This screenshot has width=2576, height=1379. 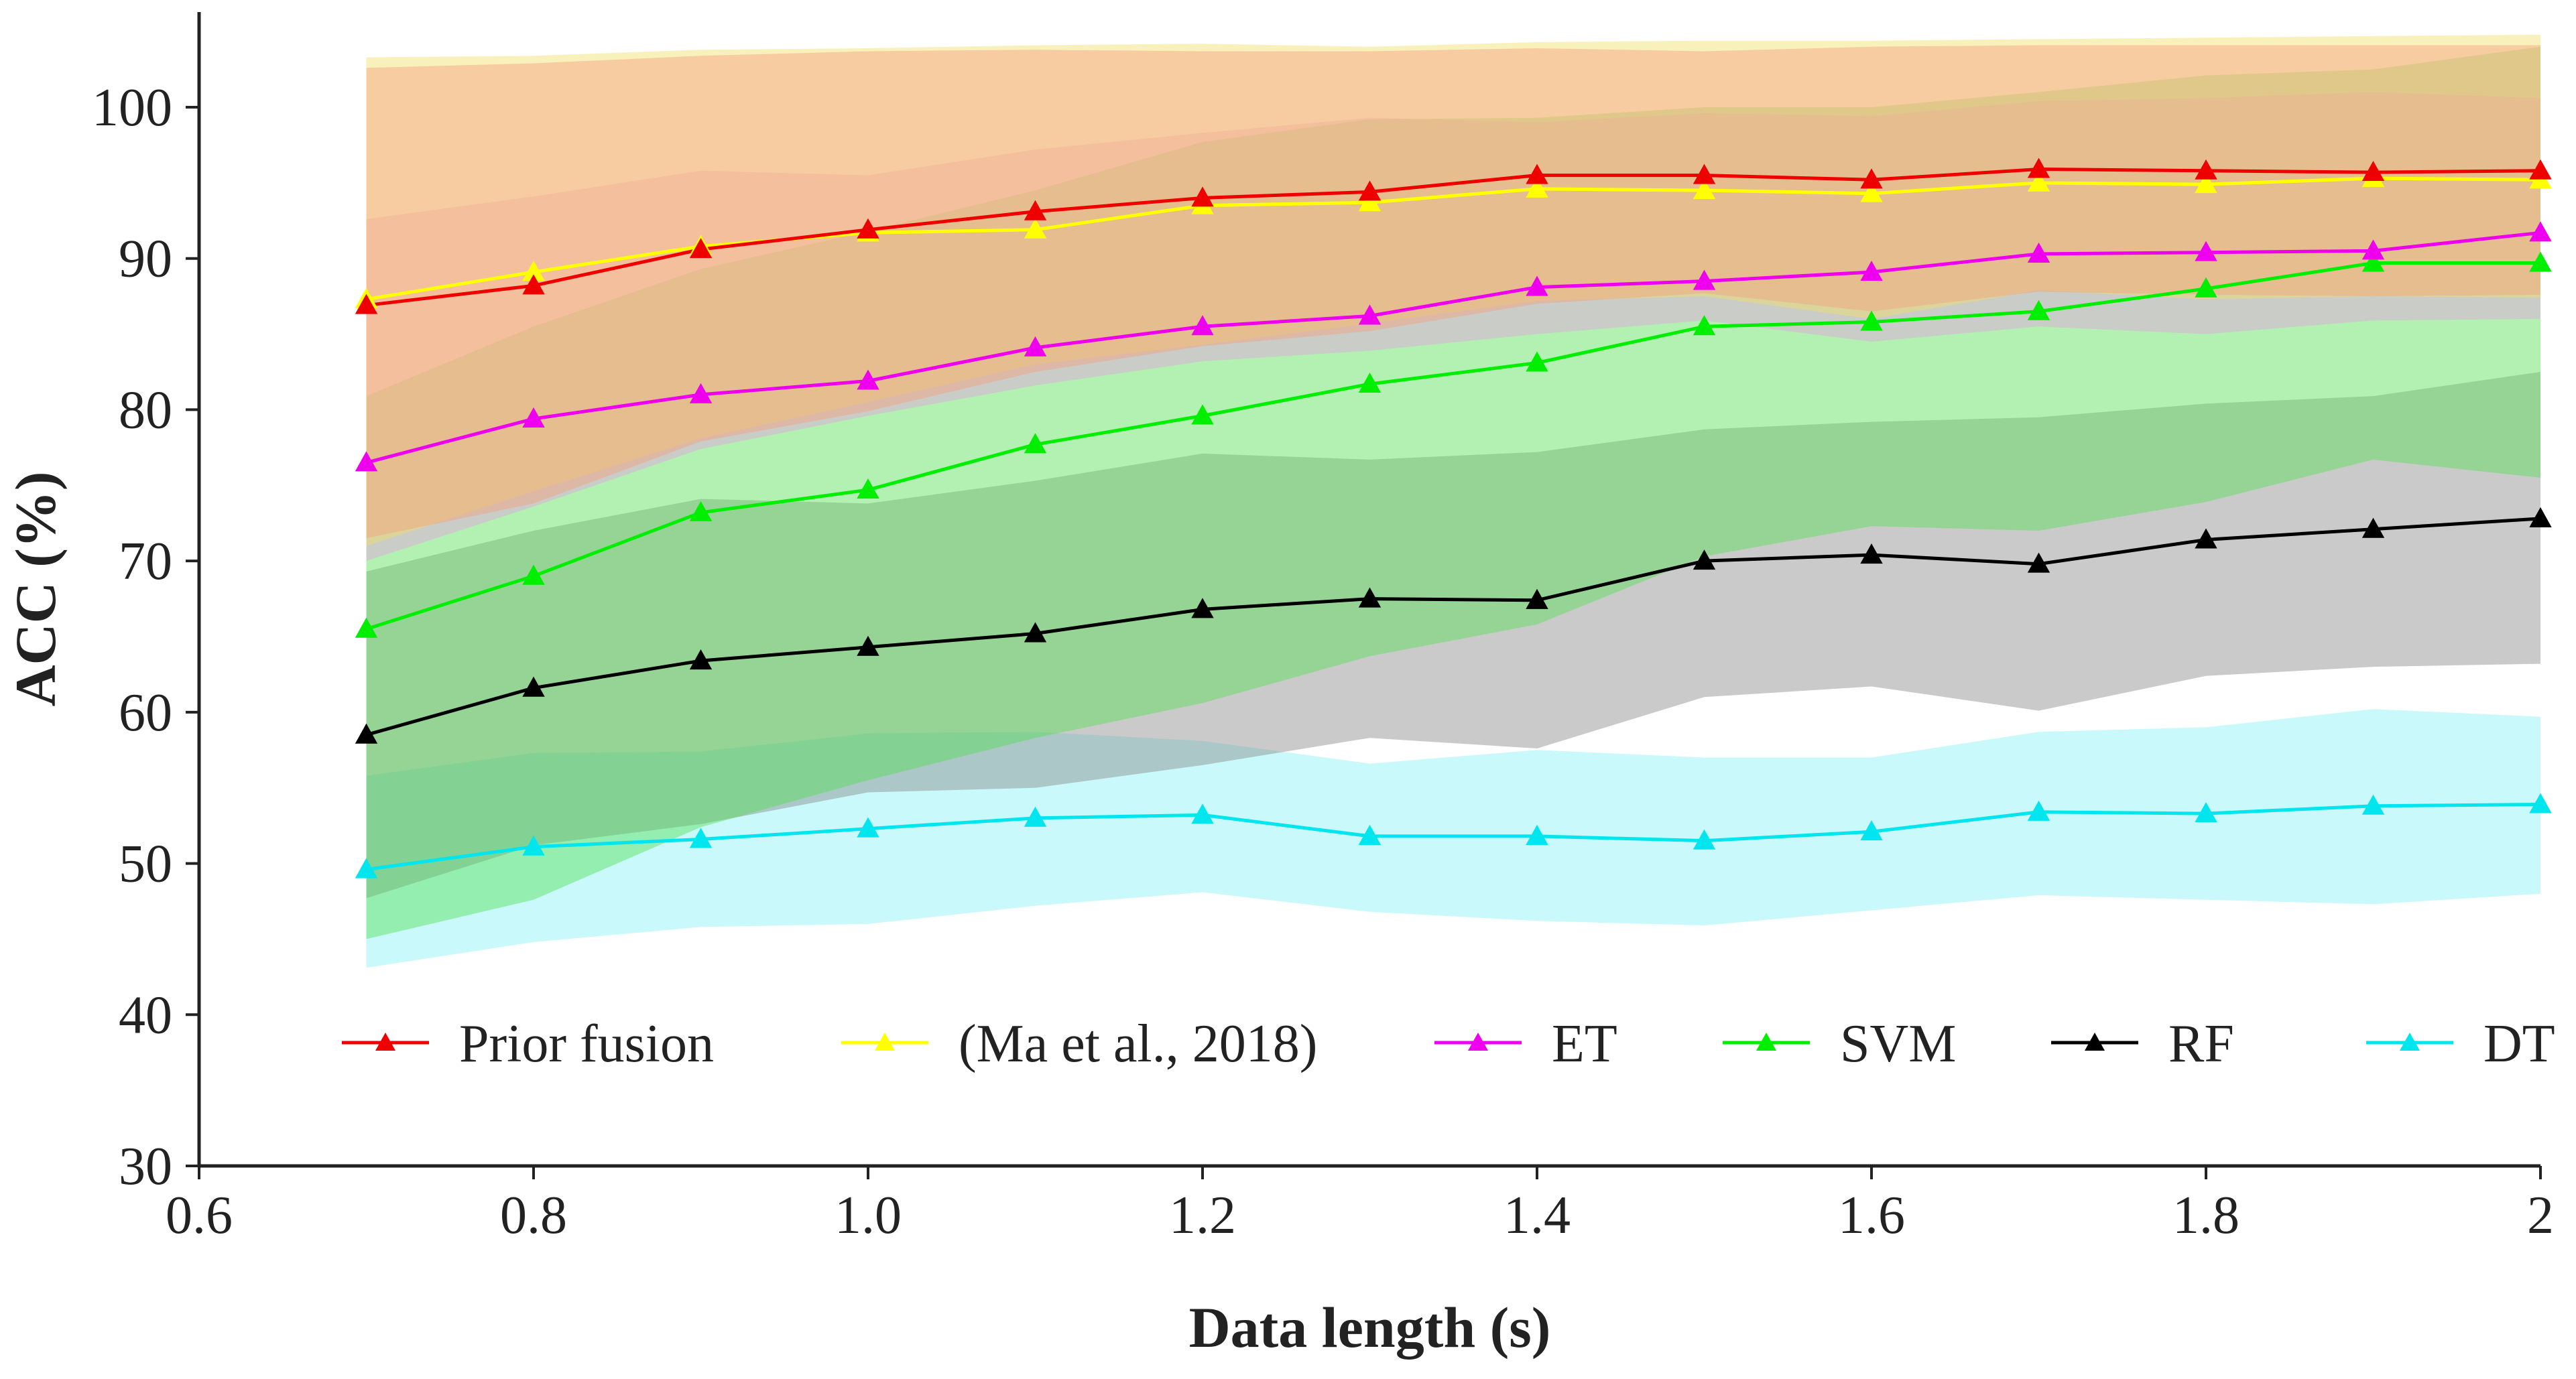 I want to click on x-tick-label: 0.8, so click(x=534, y=1215).